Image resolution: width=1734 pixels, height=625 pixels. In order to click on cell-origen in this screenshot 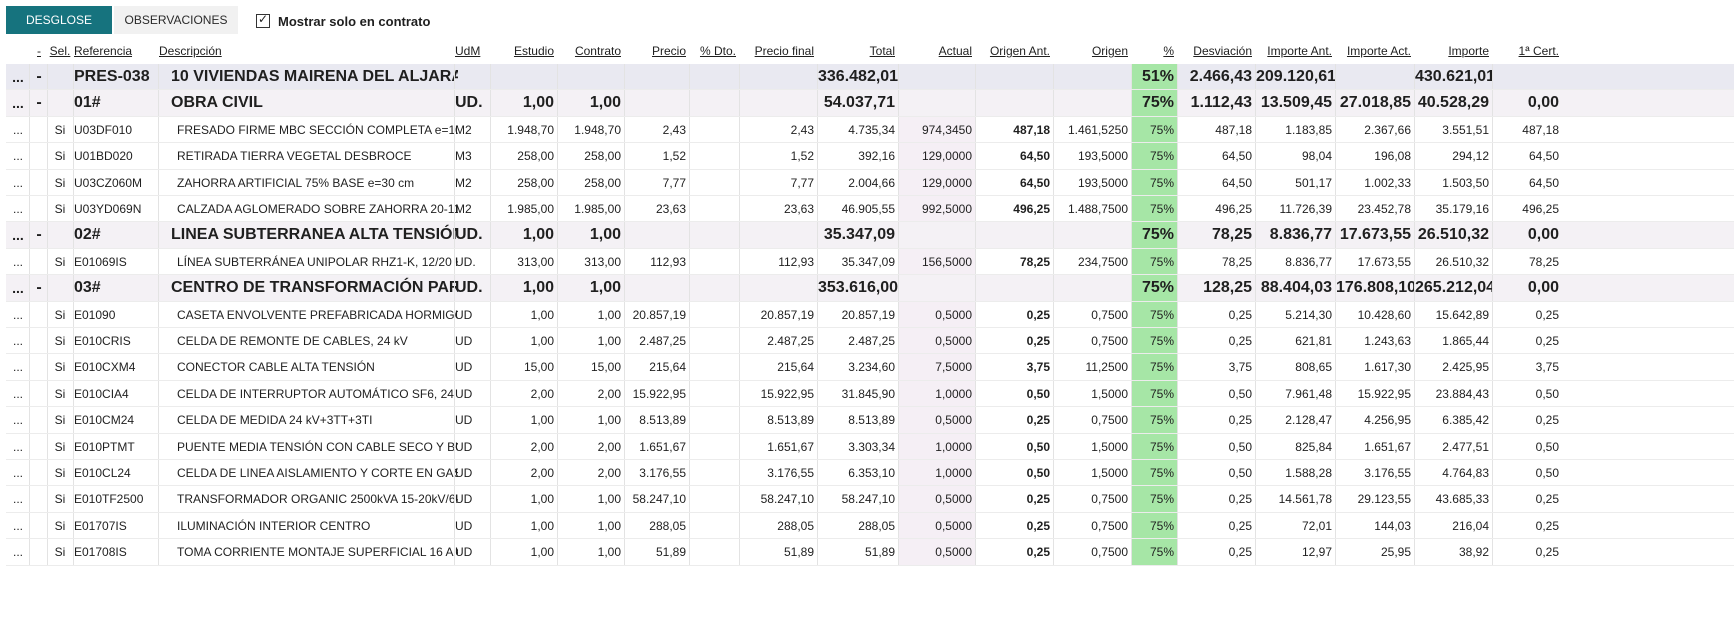, I will do `click(1093, 288)`.